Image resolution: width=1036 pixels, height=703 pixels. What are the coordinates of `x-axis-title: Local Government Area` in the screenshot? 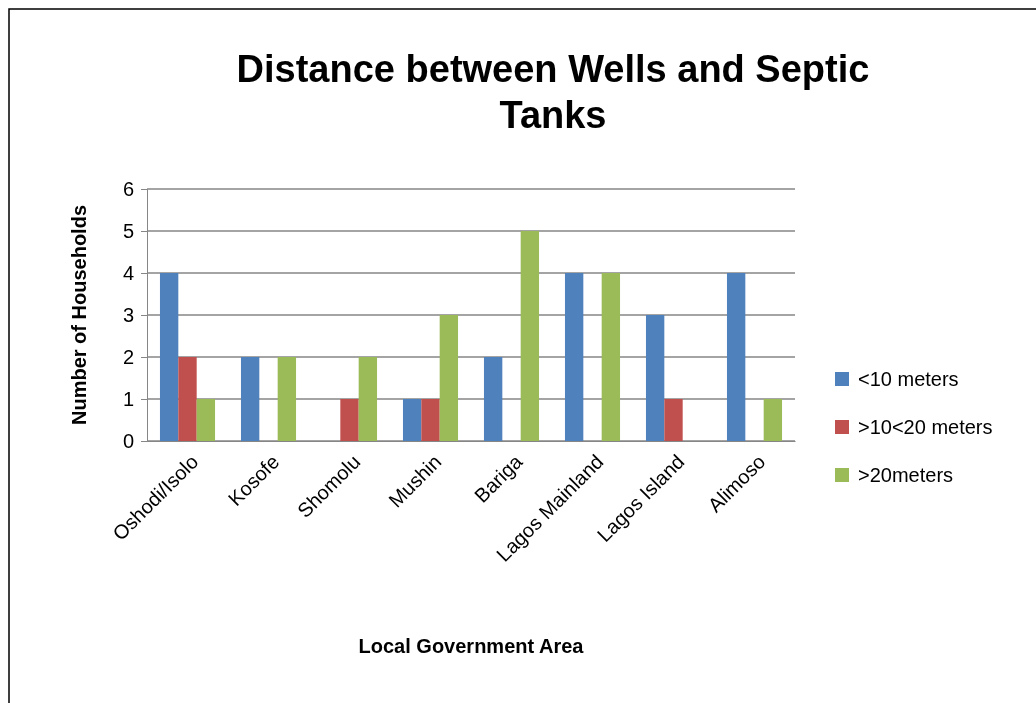 It's located at (471, 646).